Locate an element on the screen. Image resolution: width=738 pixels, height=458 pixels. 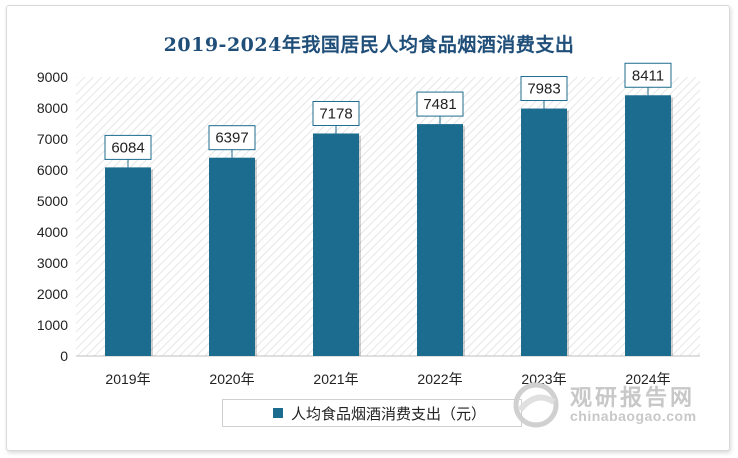
chart-title: 2019-2024年我国居民人均食品烟酒消费支出 is located at coordinates (369, 45).